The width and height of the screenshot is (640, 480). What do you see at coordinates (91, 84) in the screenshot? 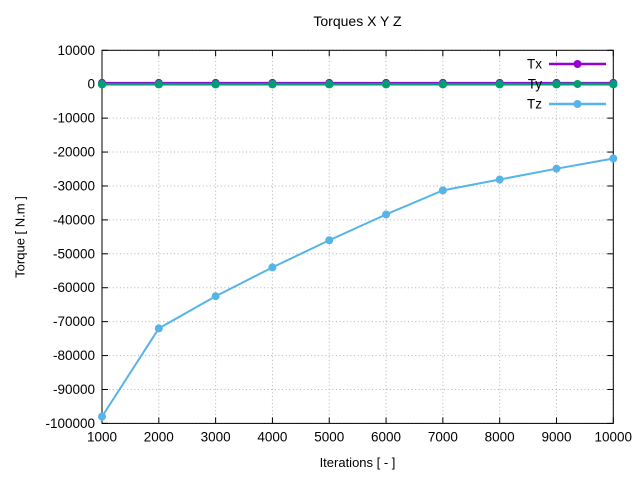
I see `y-tick-label: 0` at bounding box center [91, 84].